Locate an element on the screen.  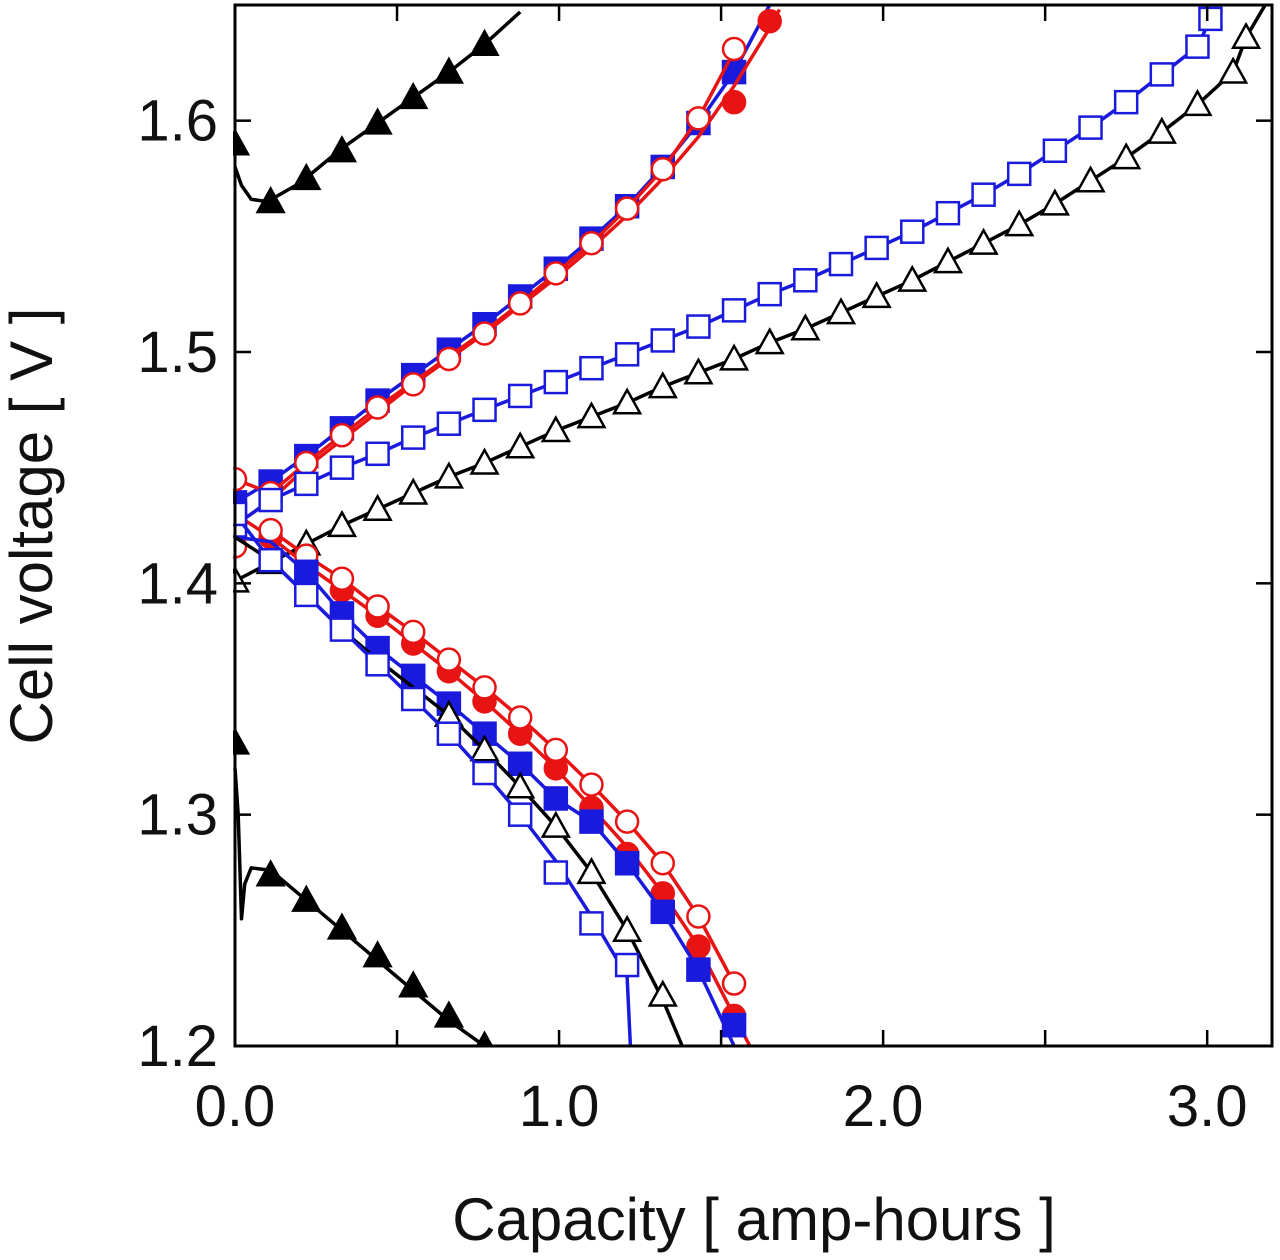
y-tick-label: 1.4 is located at coordinates (177, 583).